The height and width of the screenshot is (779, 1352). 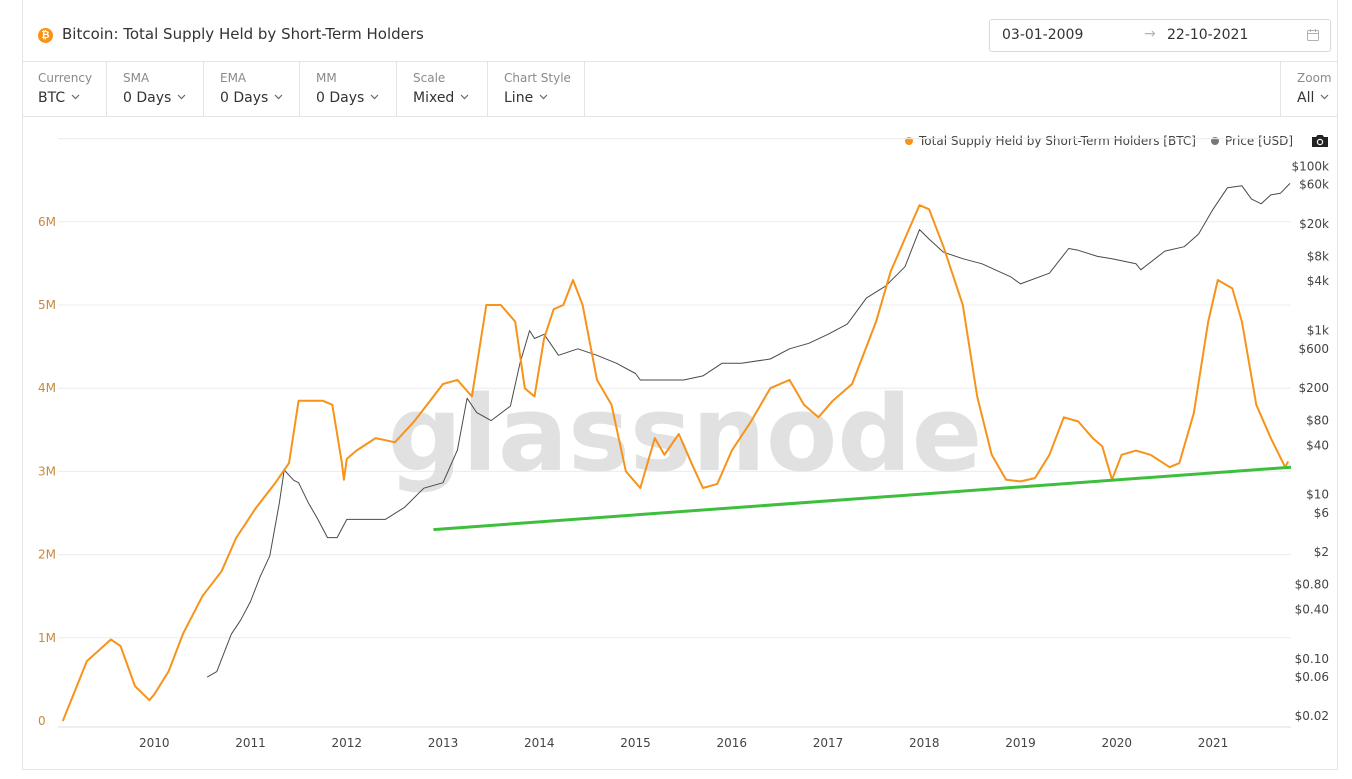 I want to click on left-axis-tick-label: 2M, so click(x=47, y=555).